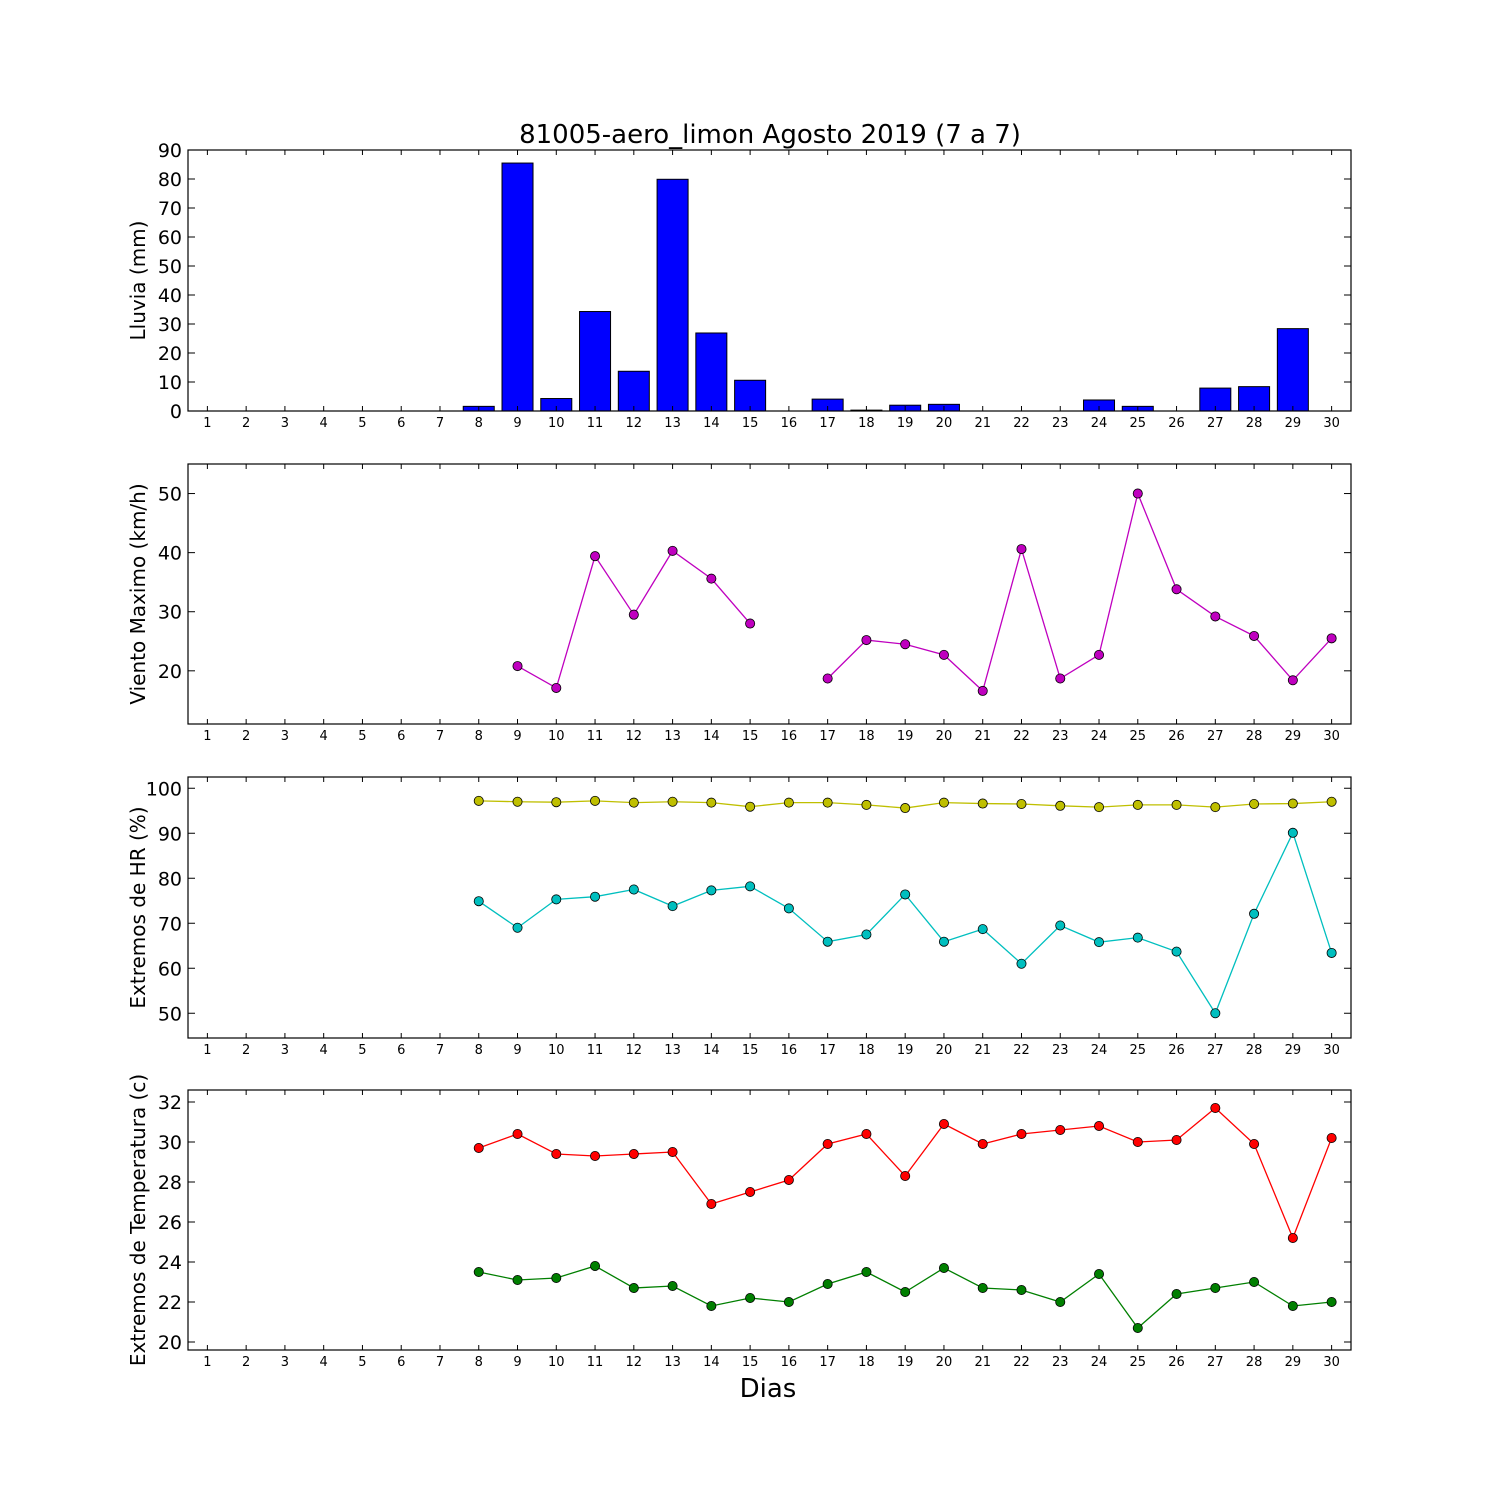 The image size is (1500, 1500). What do you see at coordinates (170, 613) in the screenshot?
I see `y-tick-label: 30` at bounding box center [170, 613].